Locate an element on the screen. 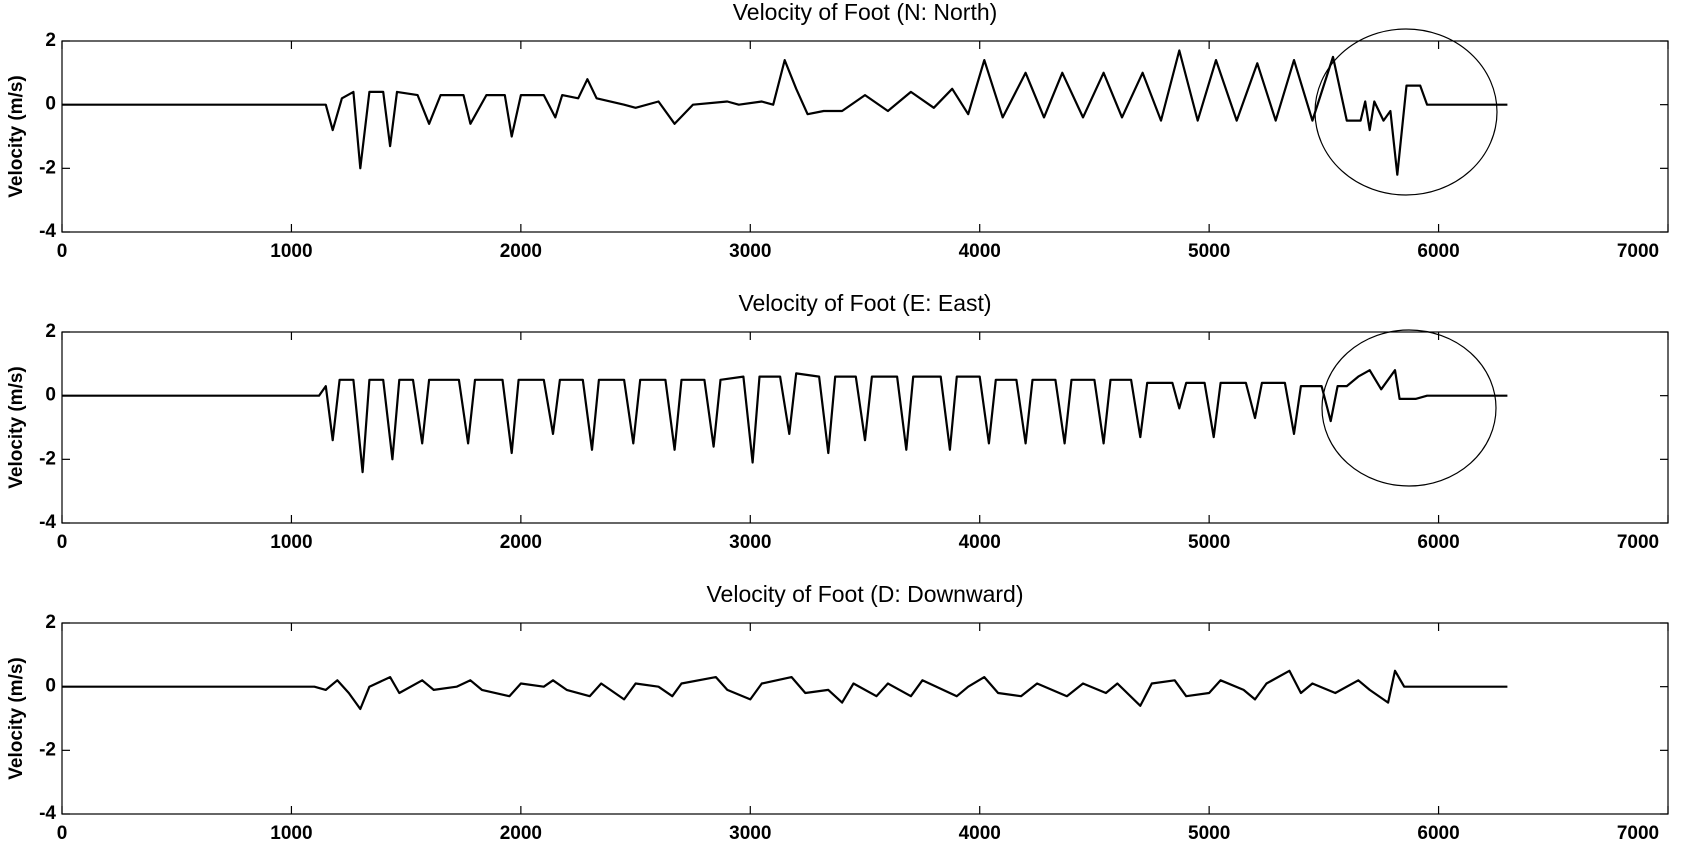 The image size is (1698, 842). chart-title: Velocity of Foot (N: North) is located at coordinates (865, 12).